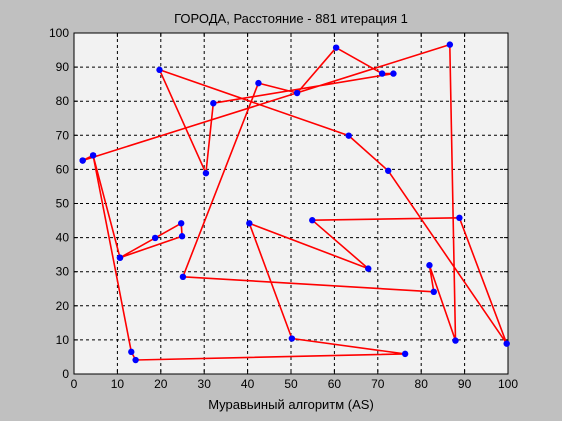 The image size is (562, 421). What do you see at coordinates (63, 135) in the screenshot?
I see `y-tick-label: 70` at bounding box center [63, 135].